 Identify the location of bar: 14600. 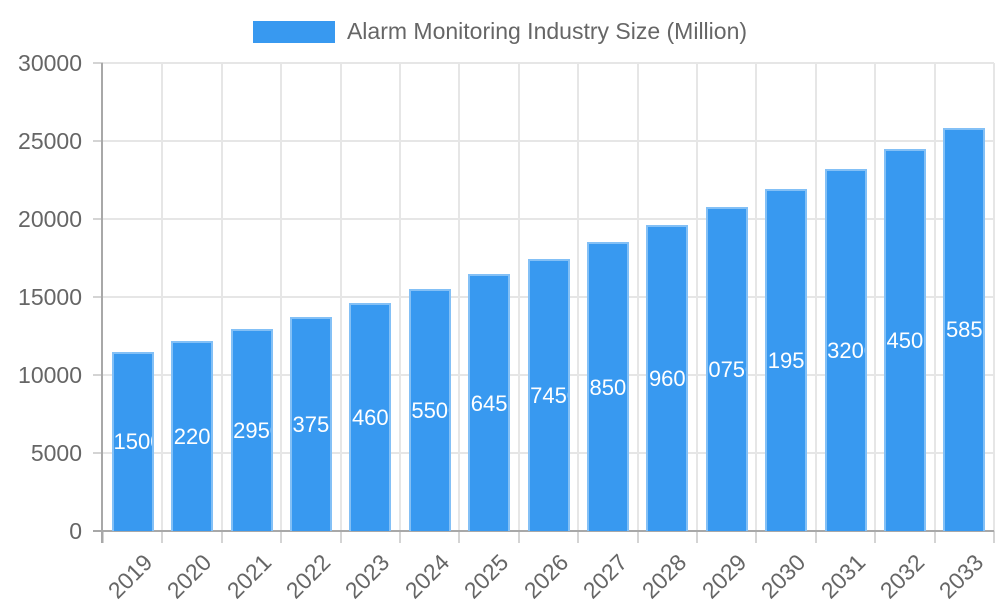
(370, 417).